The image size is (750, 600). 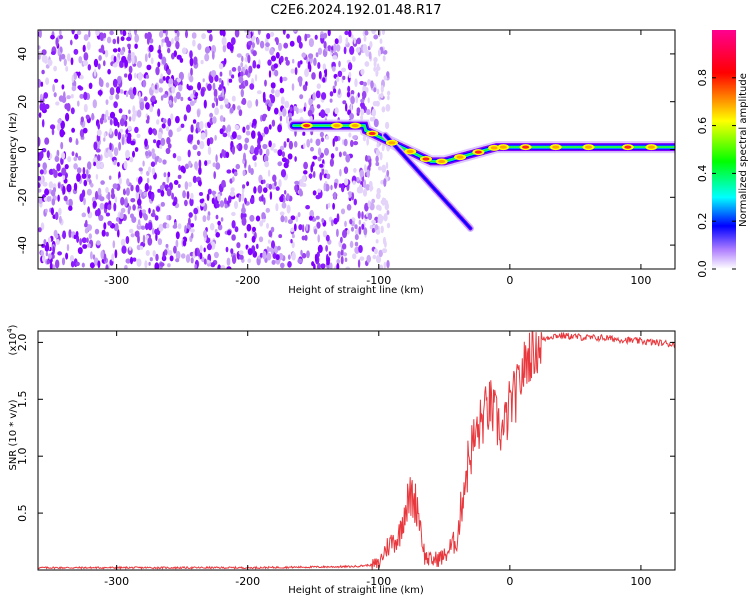 What do you see at coordinates (22, 513) in the screenshot?
I see `snr-ytick-label: 0.5` at bounding box center [22, 513].